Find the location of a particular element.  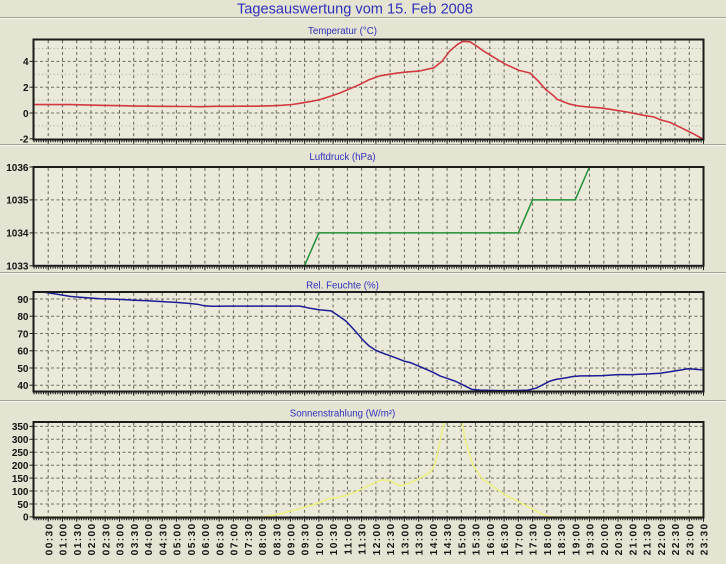

svg-text: 07:30 is located at coordinates (249, 539).